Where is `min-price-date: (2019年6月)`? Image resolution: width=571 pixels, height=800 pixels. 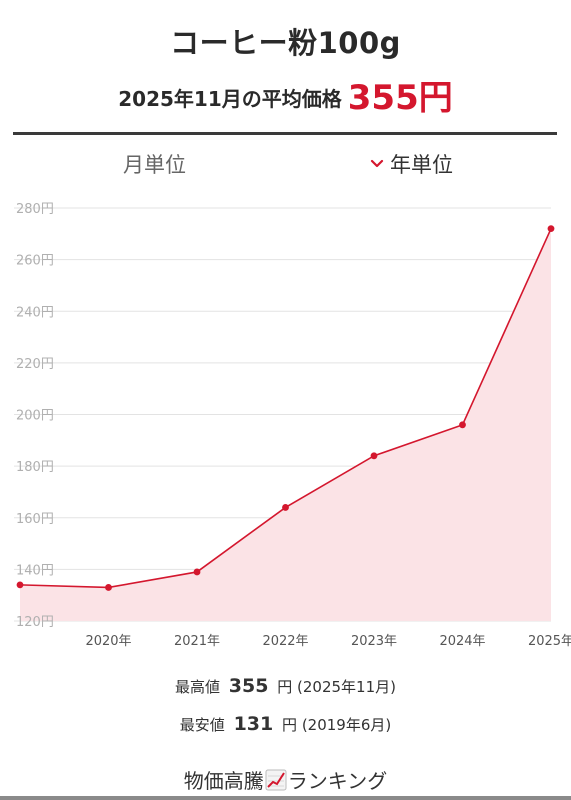
min-price-date: (2019年6月) is located at coordinates (346, 725).